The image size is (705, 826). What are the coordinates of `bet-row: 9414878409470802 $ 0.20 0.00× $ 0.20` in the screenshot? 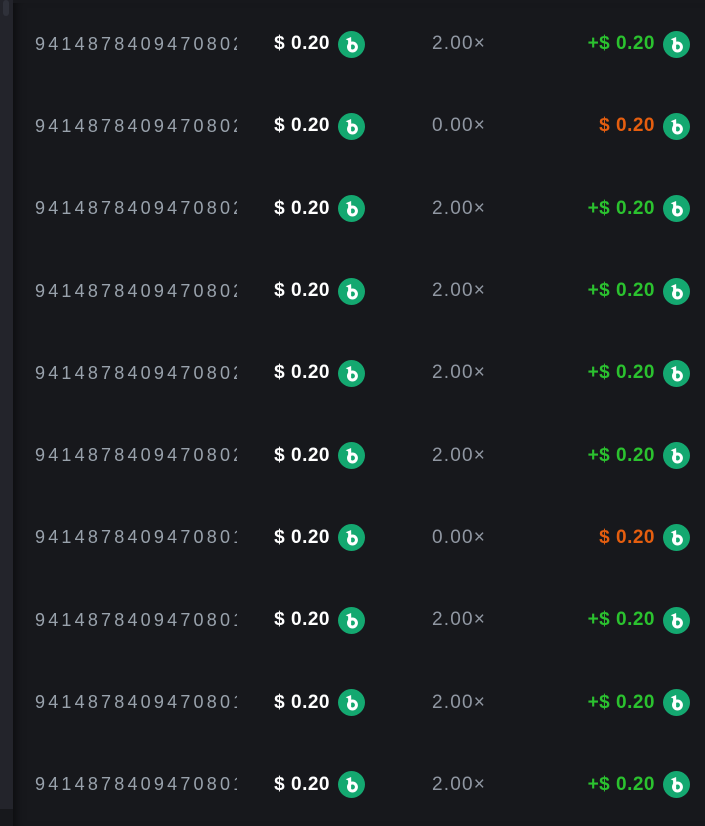 It's located at (359, 126).